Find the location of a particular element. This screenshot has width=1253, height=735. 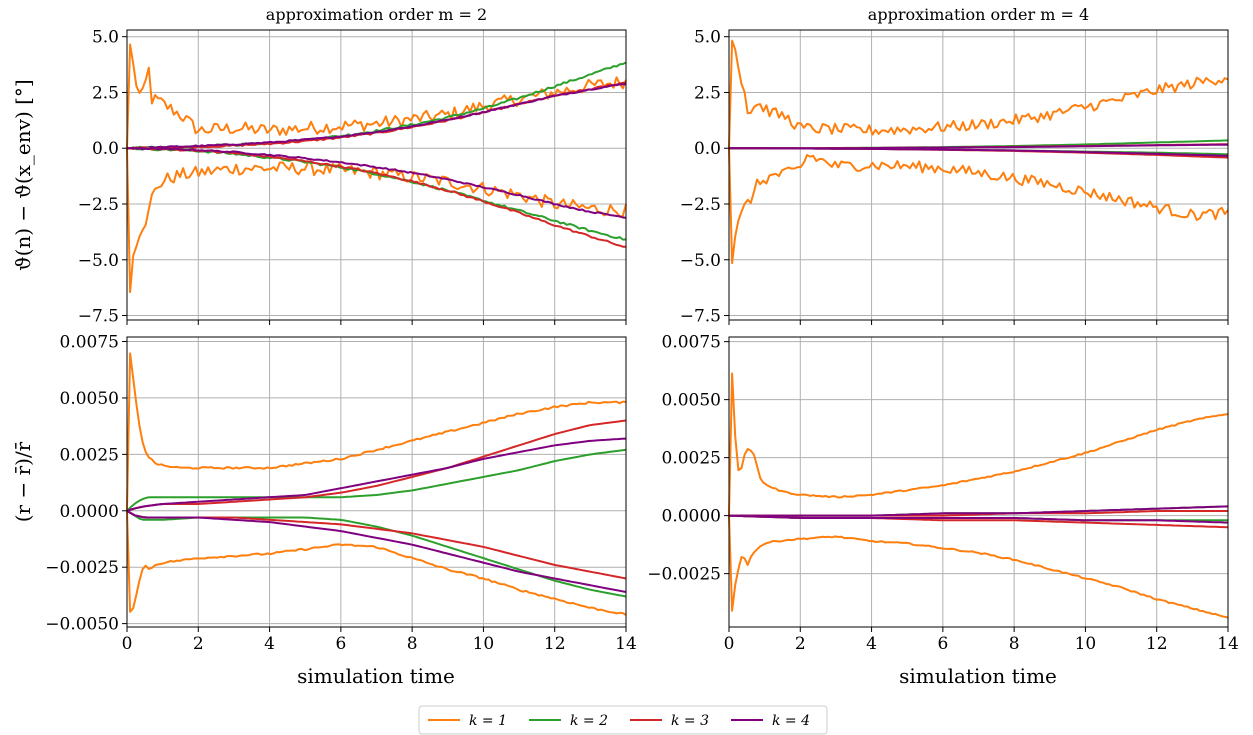

y-axis-title: ϑ(n) − ϑ(x_env) [°] is located at coordinates (23, 174).